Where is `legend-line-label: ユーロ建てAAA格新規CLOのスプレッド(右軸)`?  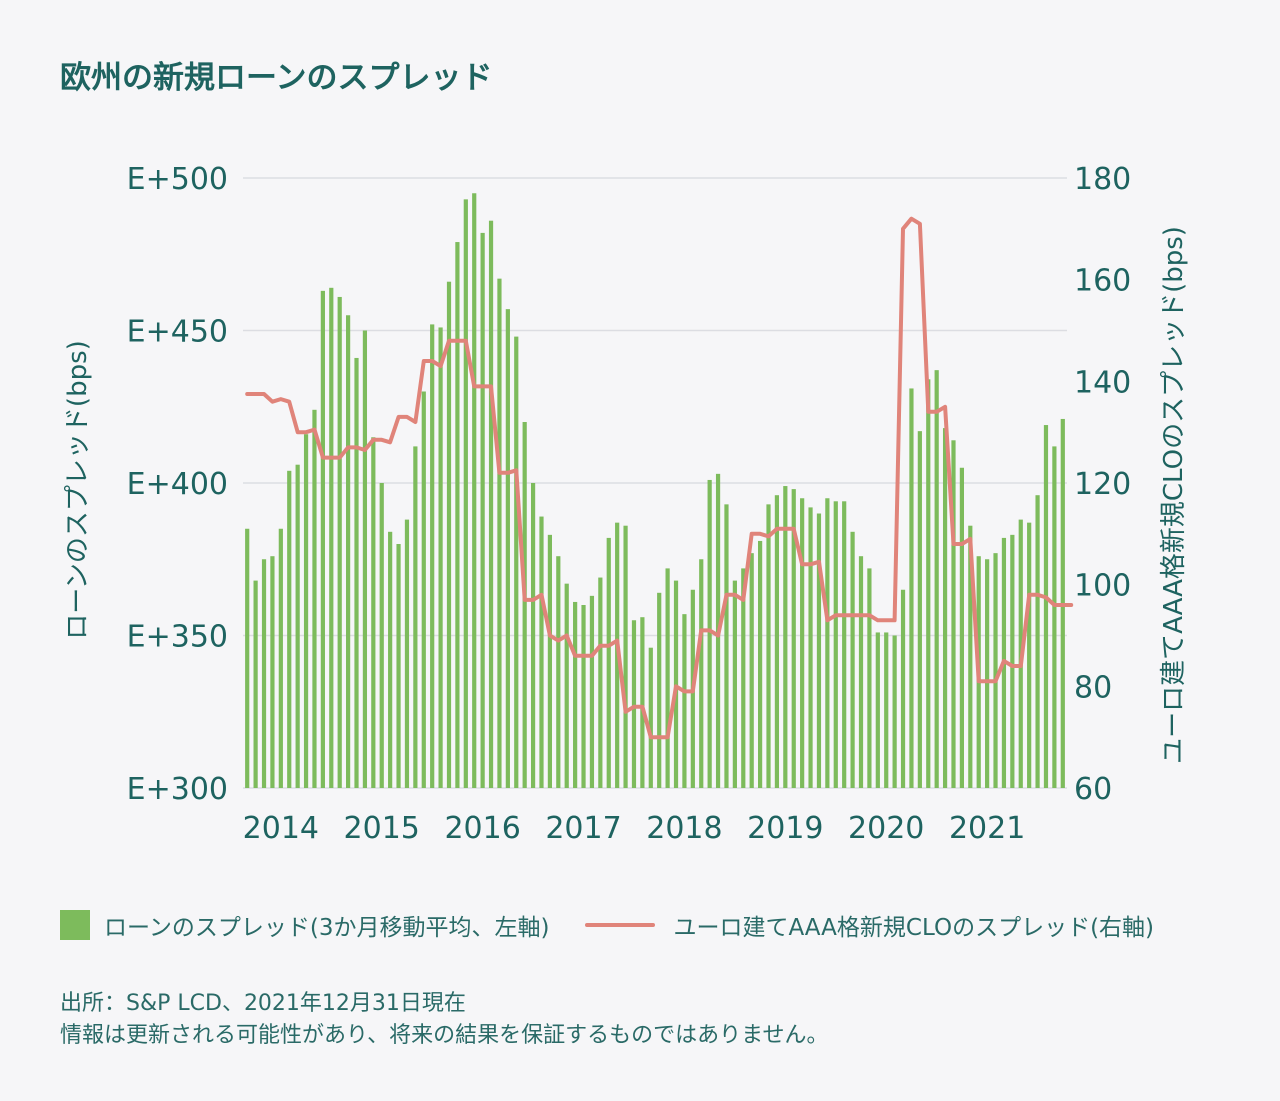 legend-line-label: ユーロ建てAAA格新規CLOのスプレッド(右軸) is located at coordinates (914, 928).